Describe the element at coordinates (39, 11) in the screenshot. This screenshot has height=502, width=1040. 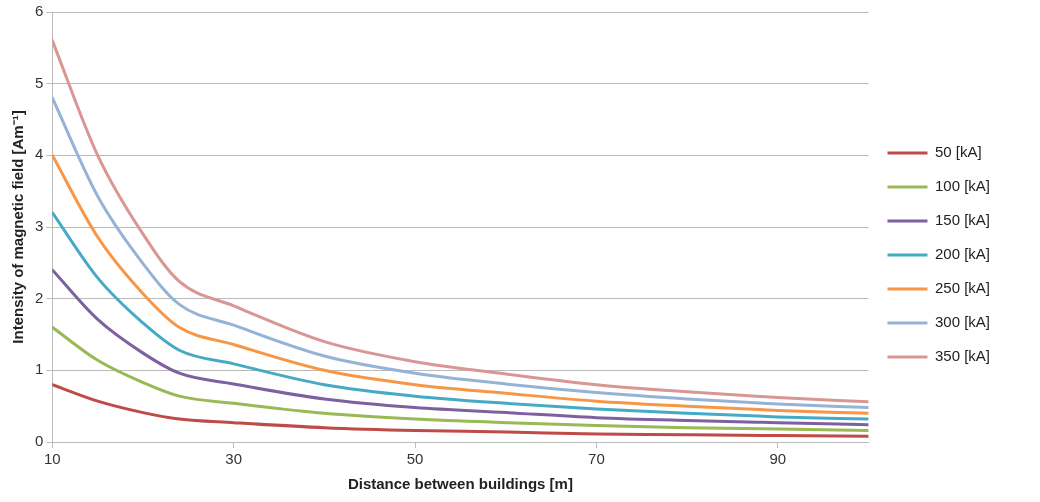
I see `y-tick-label: 6` at that location.